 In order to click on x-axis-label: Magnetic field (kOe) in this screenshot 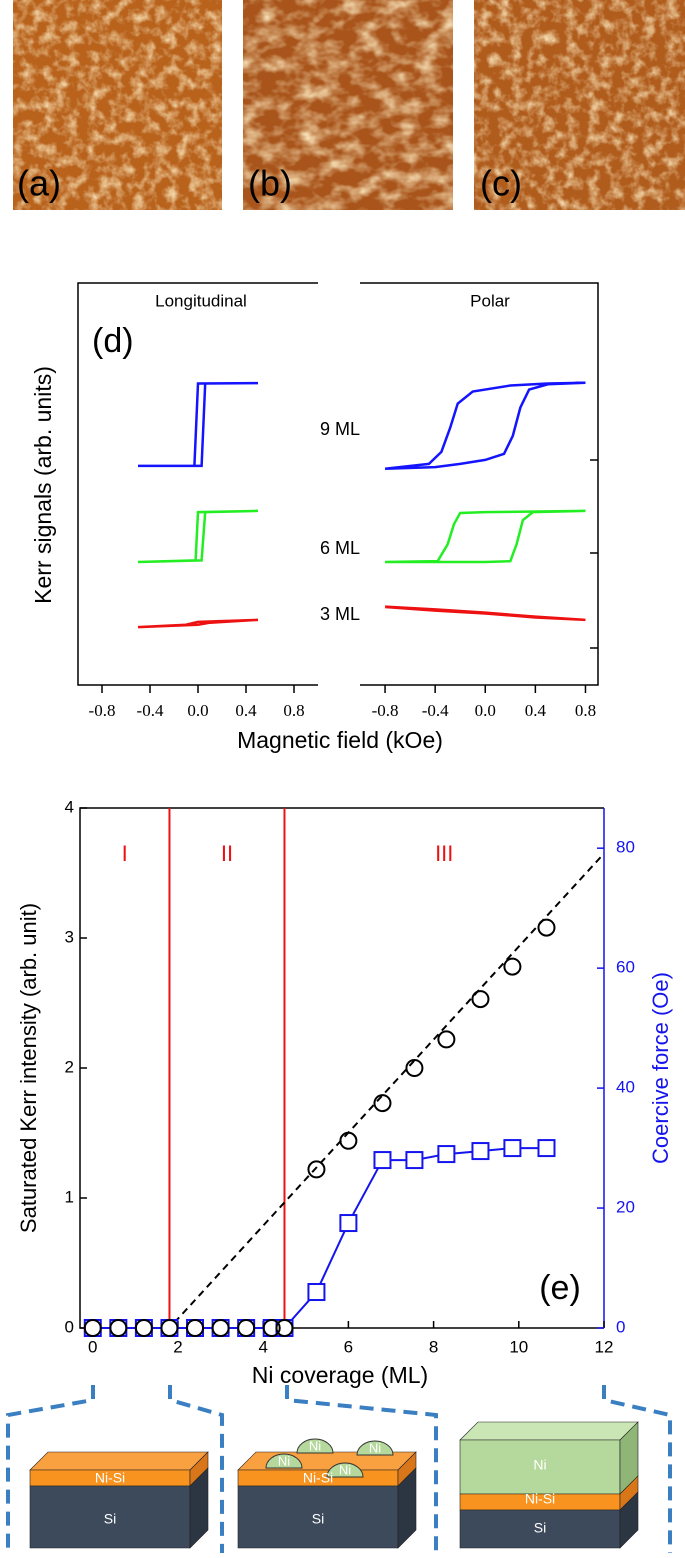, I will do `click(340, 740)`.